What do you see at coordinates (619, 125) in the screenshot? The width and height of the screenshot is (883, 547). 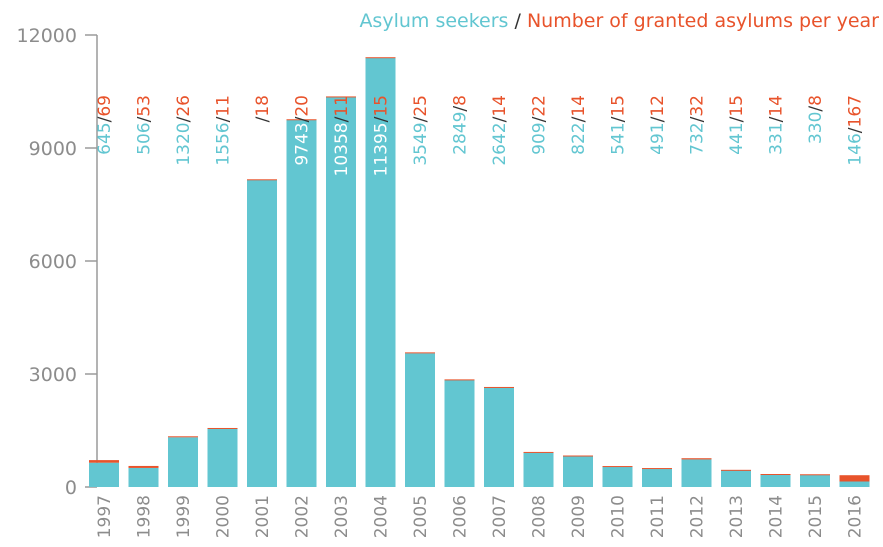 I see `value-label: 541/15` at bounding box center [619, 125].